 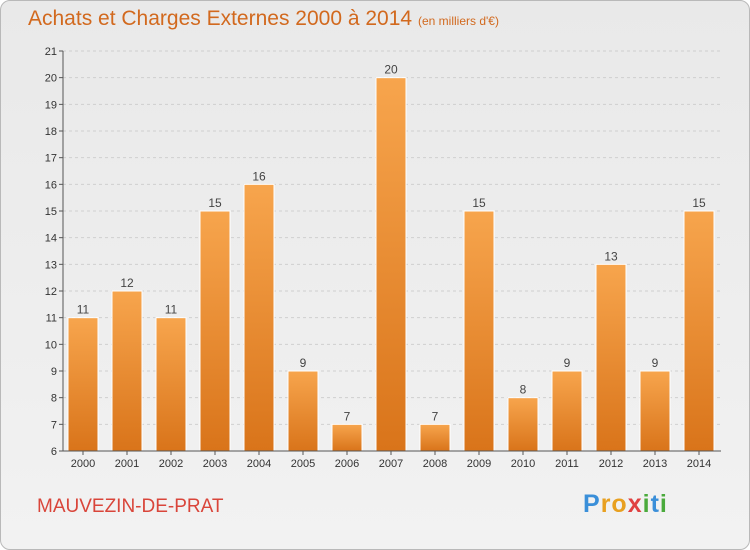 What do you see at coordinates (220, 18) in the screenshot?
I see `chart-title: Achats et Charges Externes 2000 à 2014` at bounding box center [220, 18].